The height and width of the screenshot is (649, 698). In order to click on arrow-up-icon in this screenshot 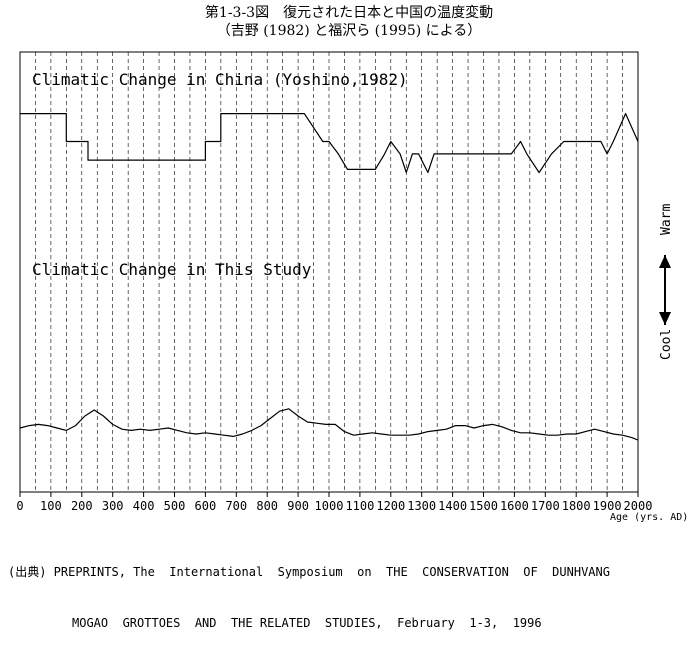, I will do `click(665, 261)`.